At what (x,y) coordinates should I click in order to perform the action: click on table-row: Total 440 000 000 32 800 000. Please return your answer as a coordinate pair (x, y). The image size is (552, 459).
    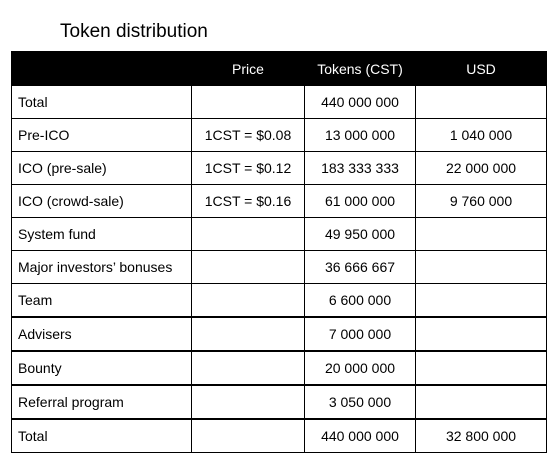
    Looking at the image, I should click on (279, 435).